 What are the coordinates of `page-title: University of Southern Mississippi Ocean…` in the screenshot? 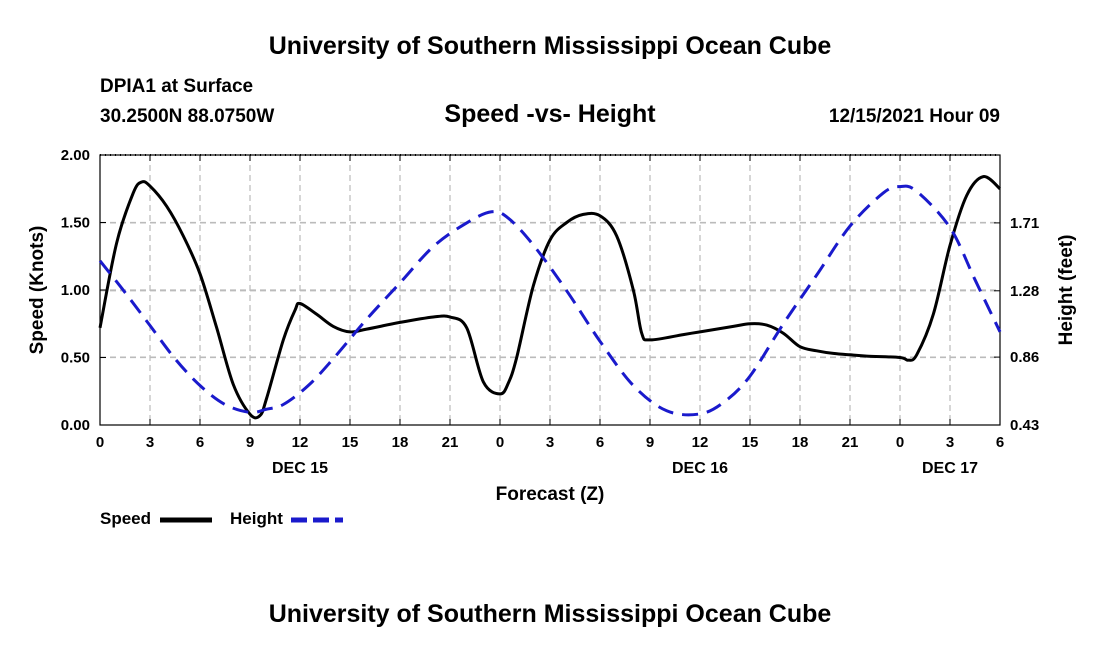 It's located at (550, 46).